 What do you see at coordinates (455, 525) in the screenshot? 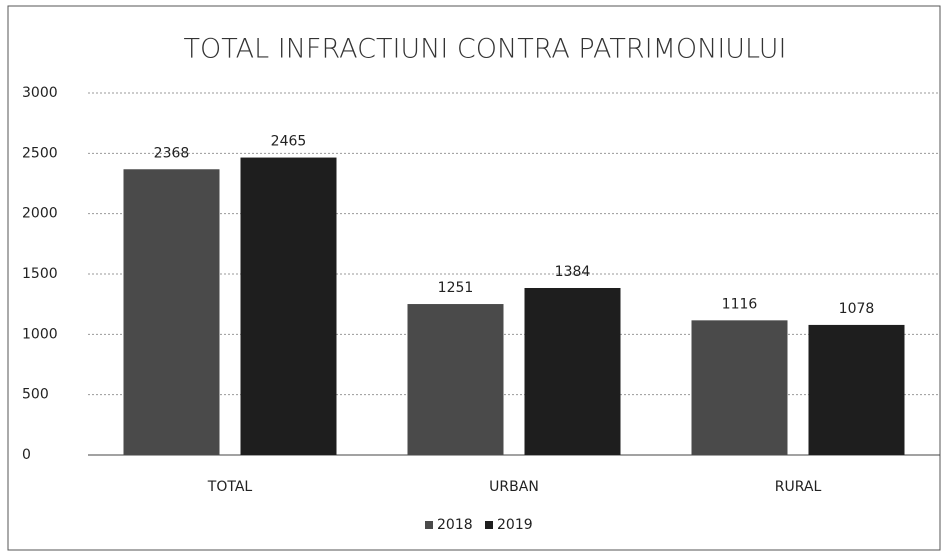
I see `legend-label: 2018` at bounding box center [455, 525].